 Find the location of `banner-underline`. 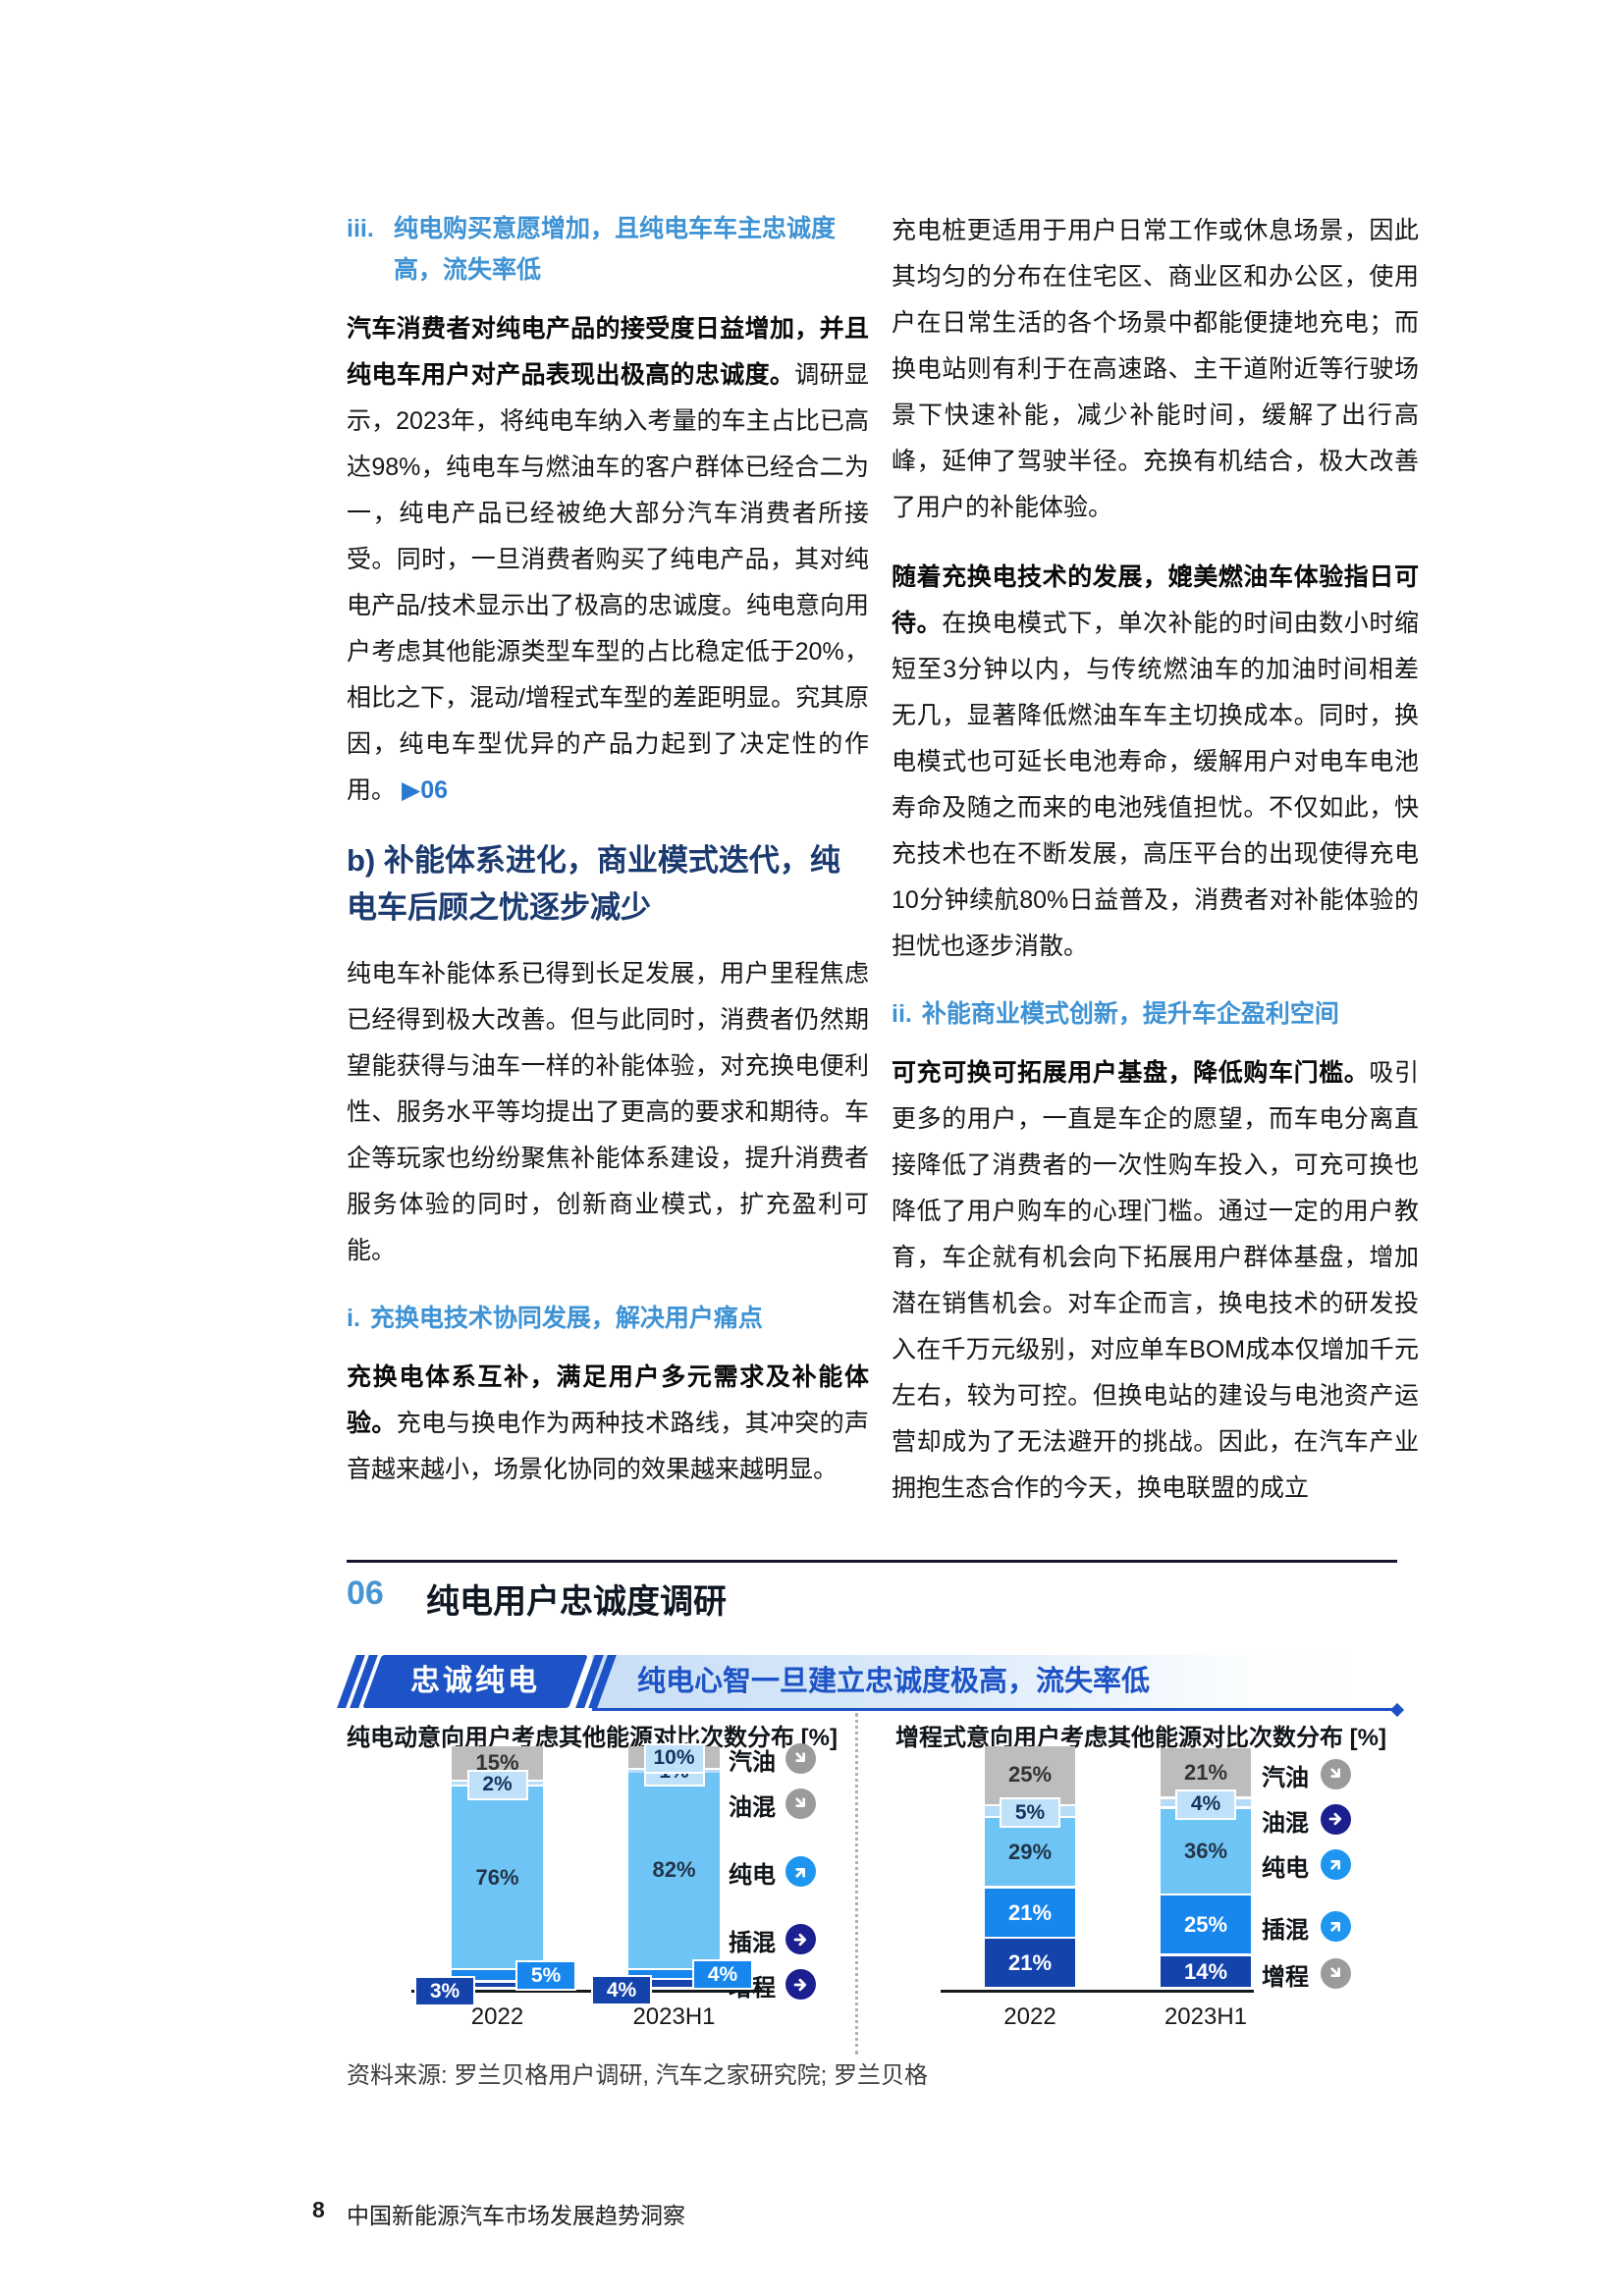

banner-underline is located at coordinates (995, 1709).